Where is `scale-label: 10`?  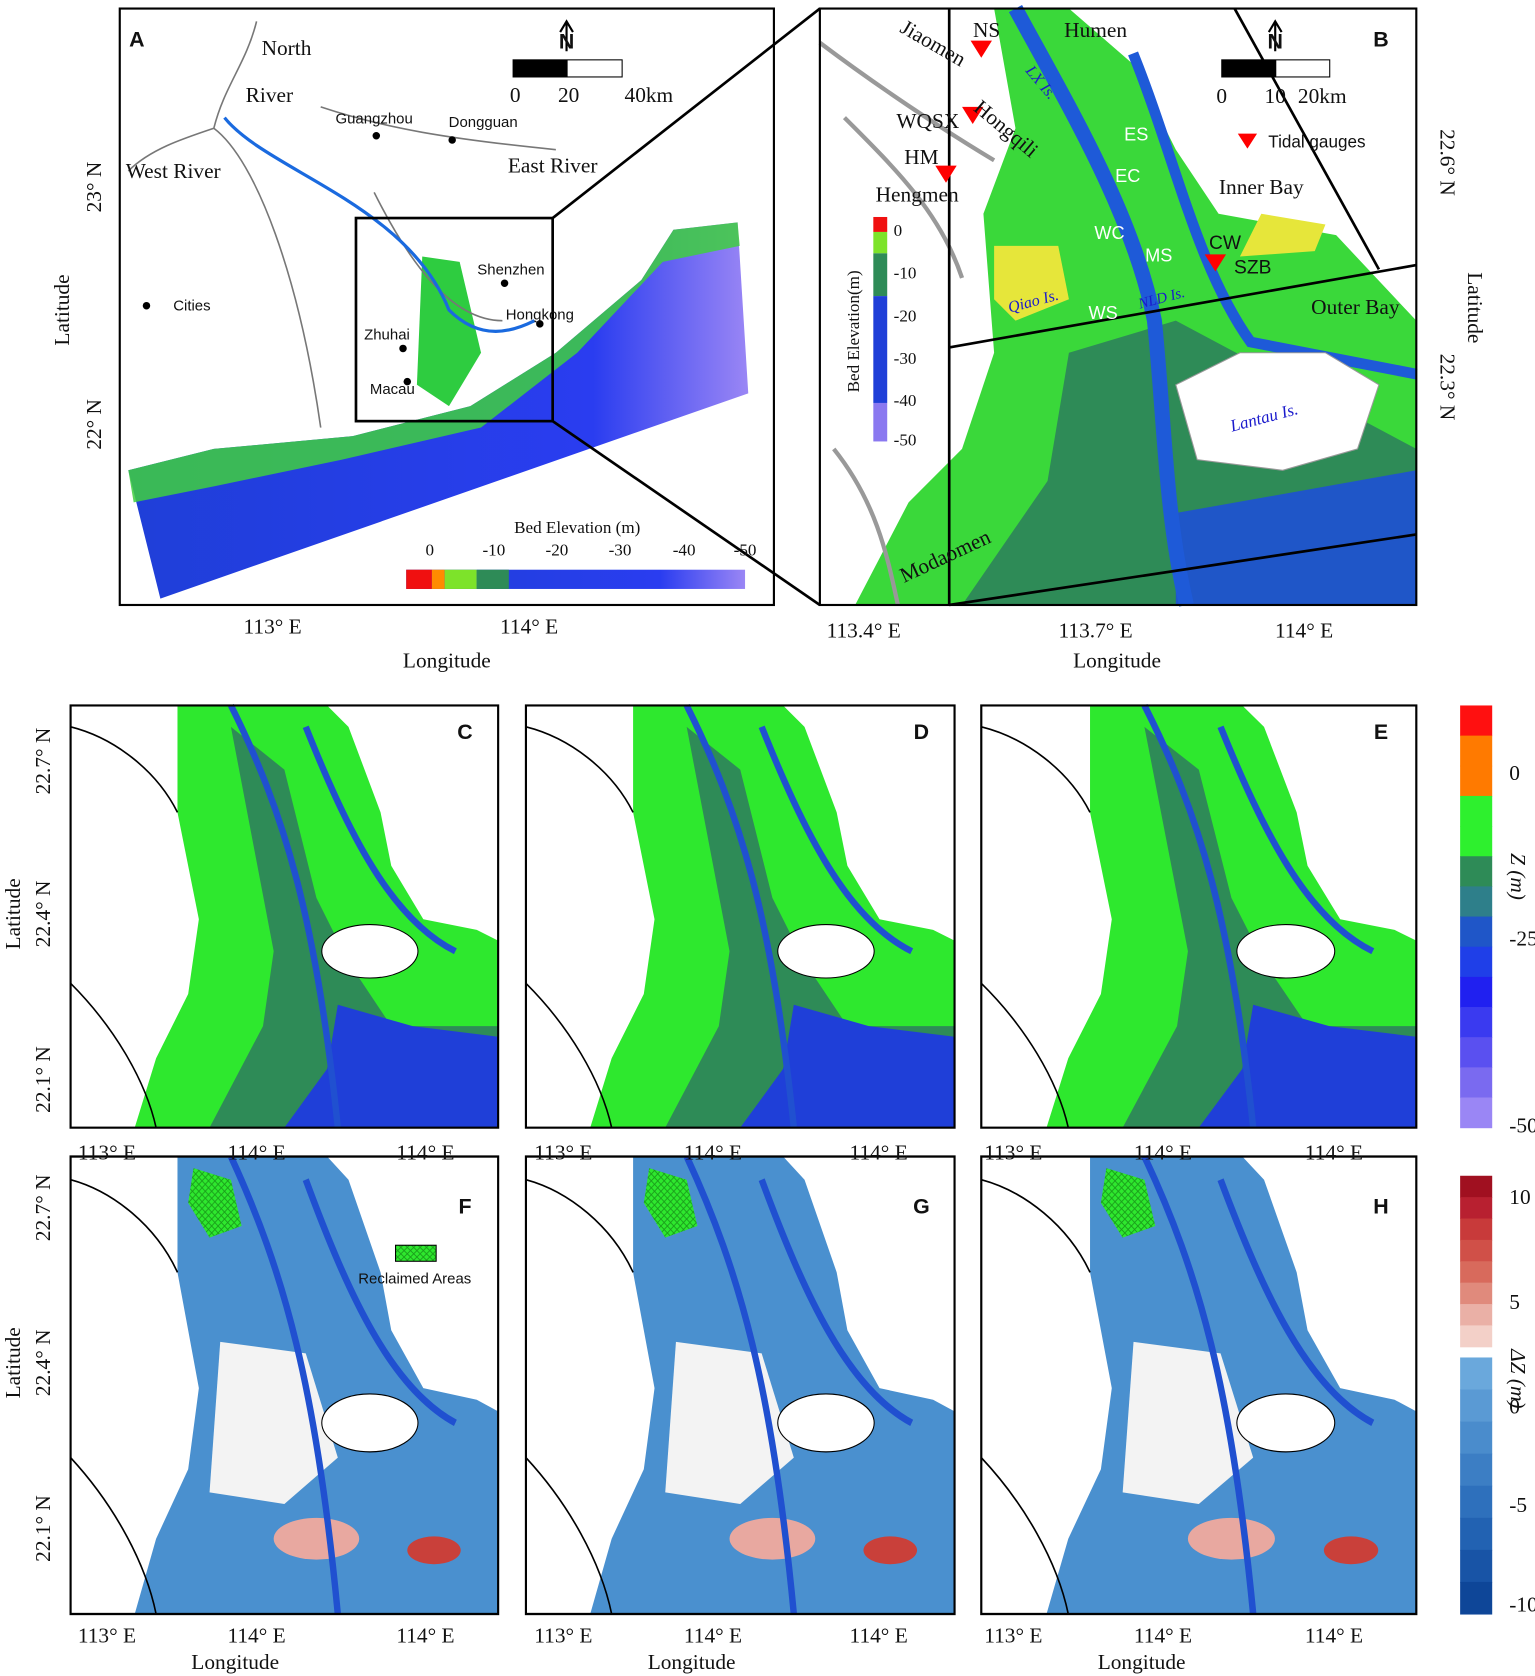 scale-label: 10 is located at coordinates (1275, 96).